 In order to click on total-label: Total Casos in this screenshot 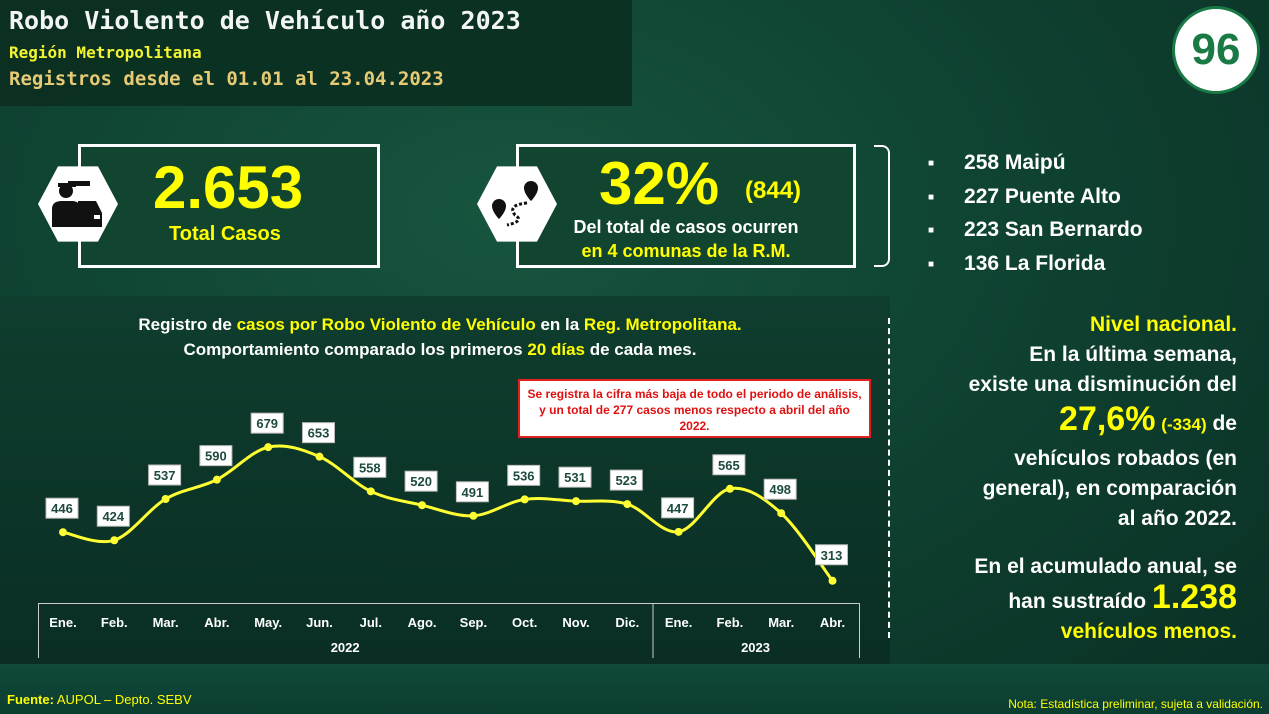, I will do `click(225, 234)`.